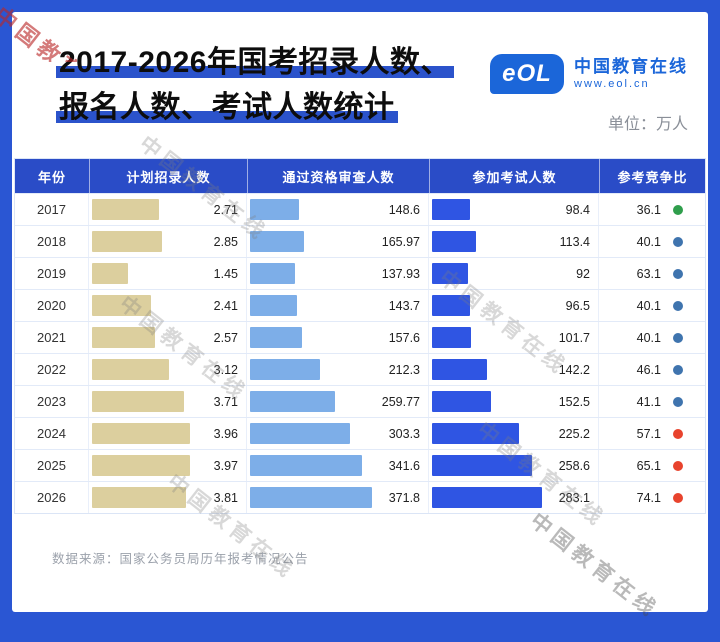 The width and height of the screenshot is (720, 642). I want to click on ratio-cell: 41.1, so click(652, 401).